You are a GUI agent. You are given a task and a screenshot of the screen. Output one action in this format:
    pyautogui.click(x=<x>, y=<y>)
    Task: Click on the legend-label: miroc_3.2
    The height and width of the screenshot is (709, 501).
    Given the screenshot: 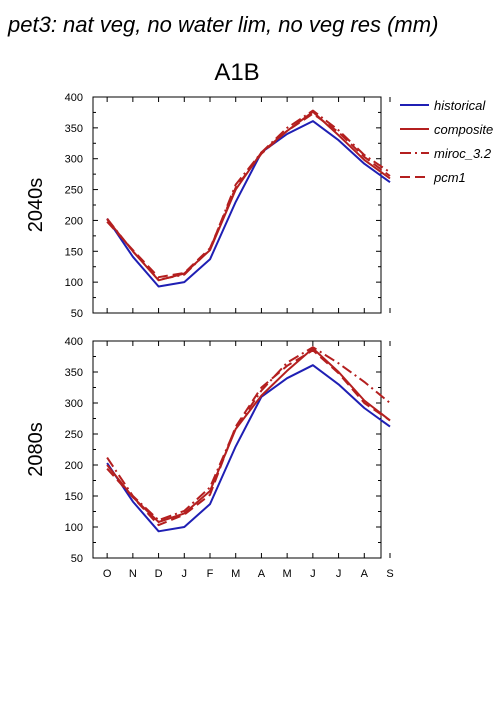 What is the action you would take?
    pyautogui.click(x=463, y=153)
    